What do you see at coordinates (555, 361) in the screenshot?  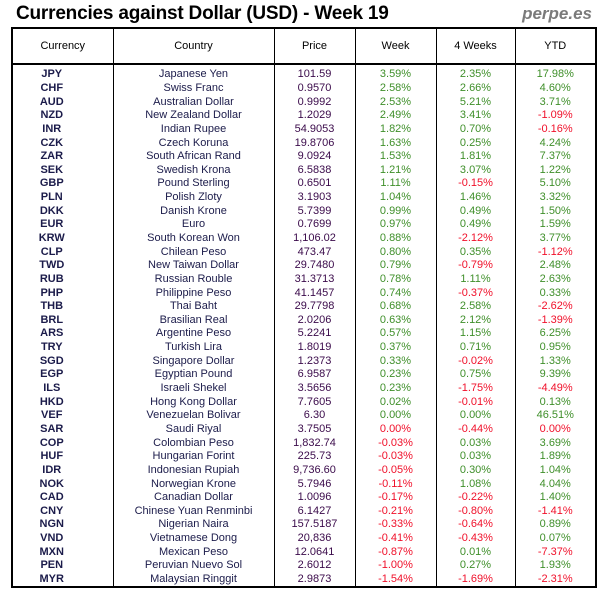 I see `ytd-change: 1.33%` at bounding box center [555, 361].